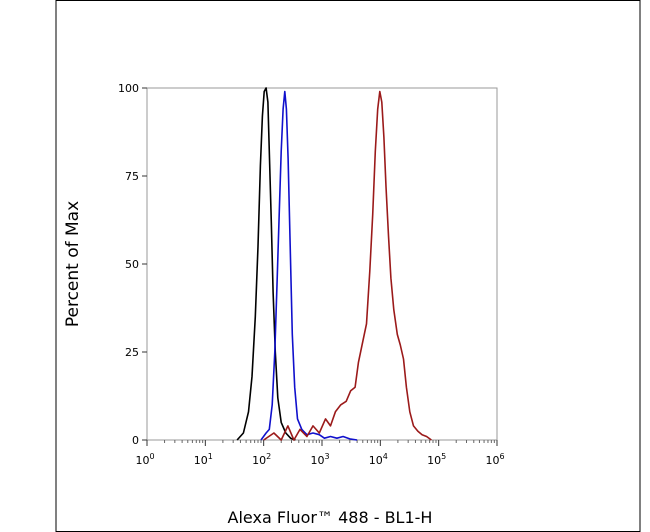  What do you see at coordinates (144, 459) in the screenshot?
I see `x-tick-label: 10⁰` at bounding box center [144, 459].